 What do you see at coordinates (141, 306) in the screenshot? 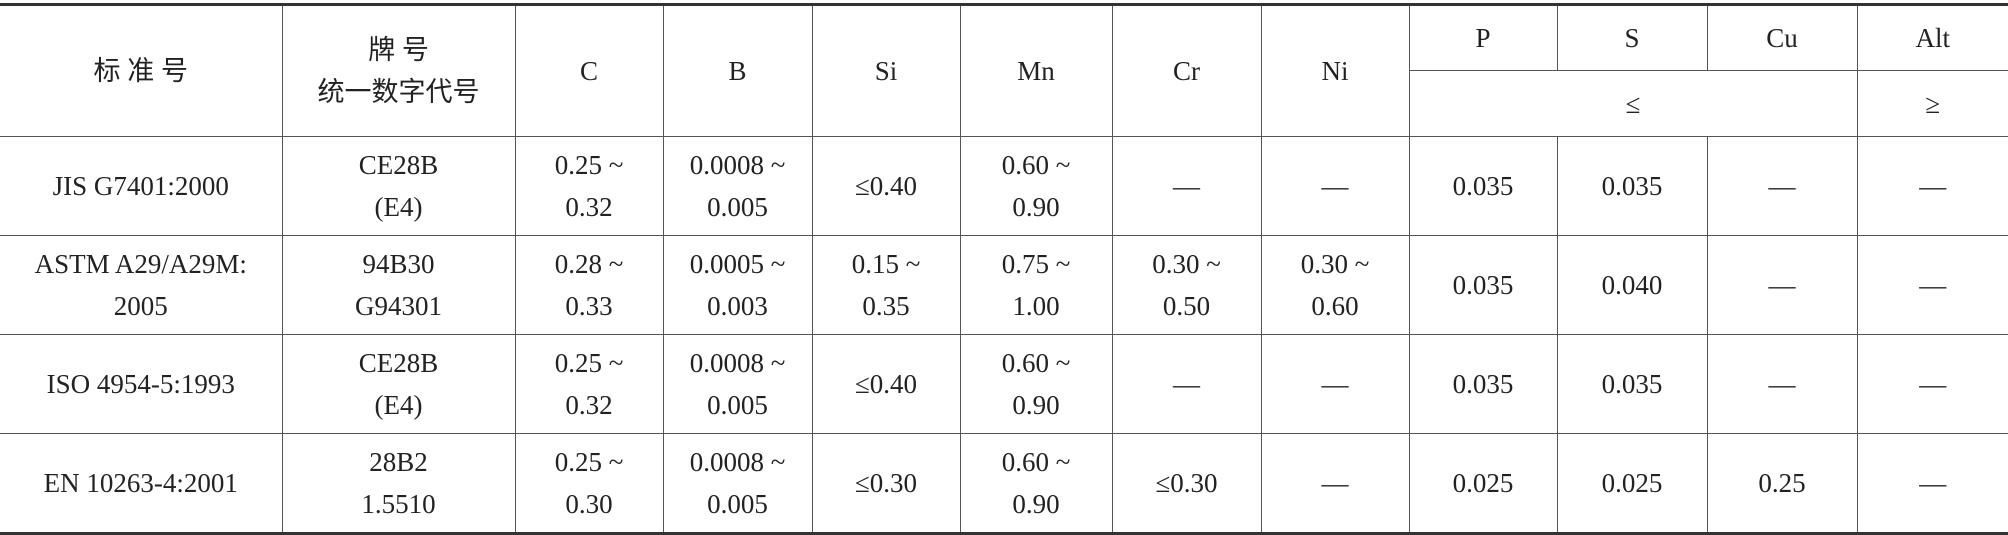
I see `cell-line: 2005` at bounding box center [141, 306].